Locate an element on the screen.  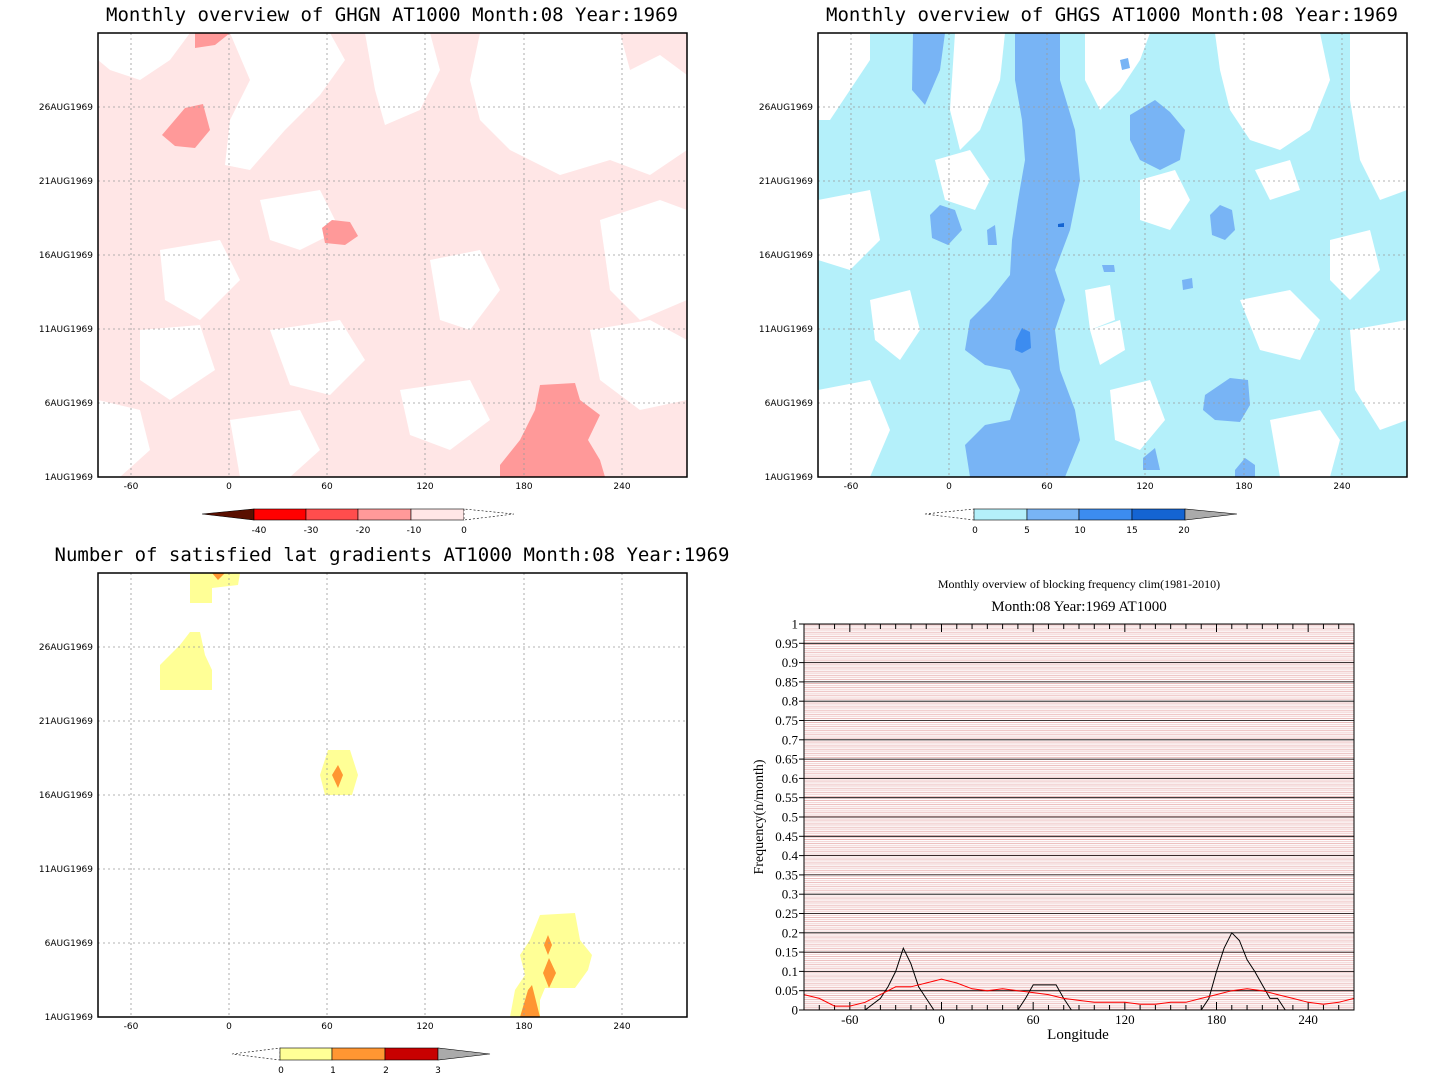
y-tick-label: 1 is located at coordinates (795, 624).